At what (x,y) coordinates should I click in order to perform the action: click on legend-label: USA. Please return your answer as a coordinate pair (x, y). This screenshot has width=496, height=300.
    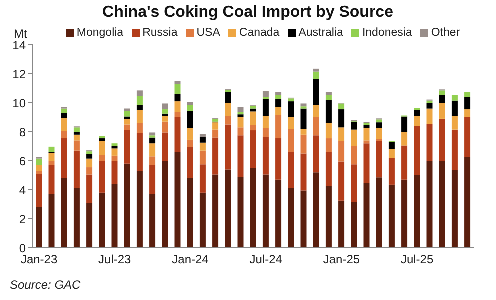
    Looking at the image, I should click on (208, 33).